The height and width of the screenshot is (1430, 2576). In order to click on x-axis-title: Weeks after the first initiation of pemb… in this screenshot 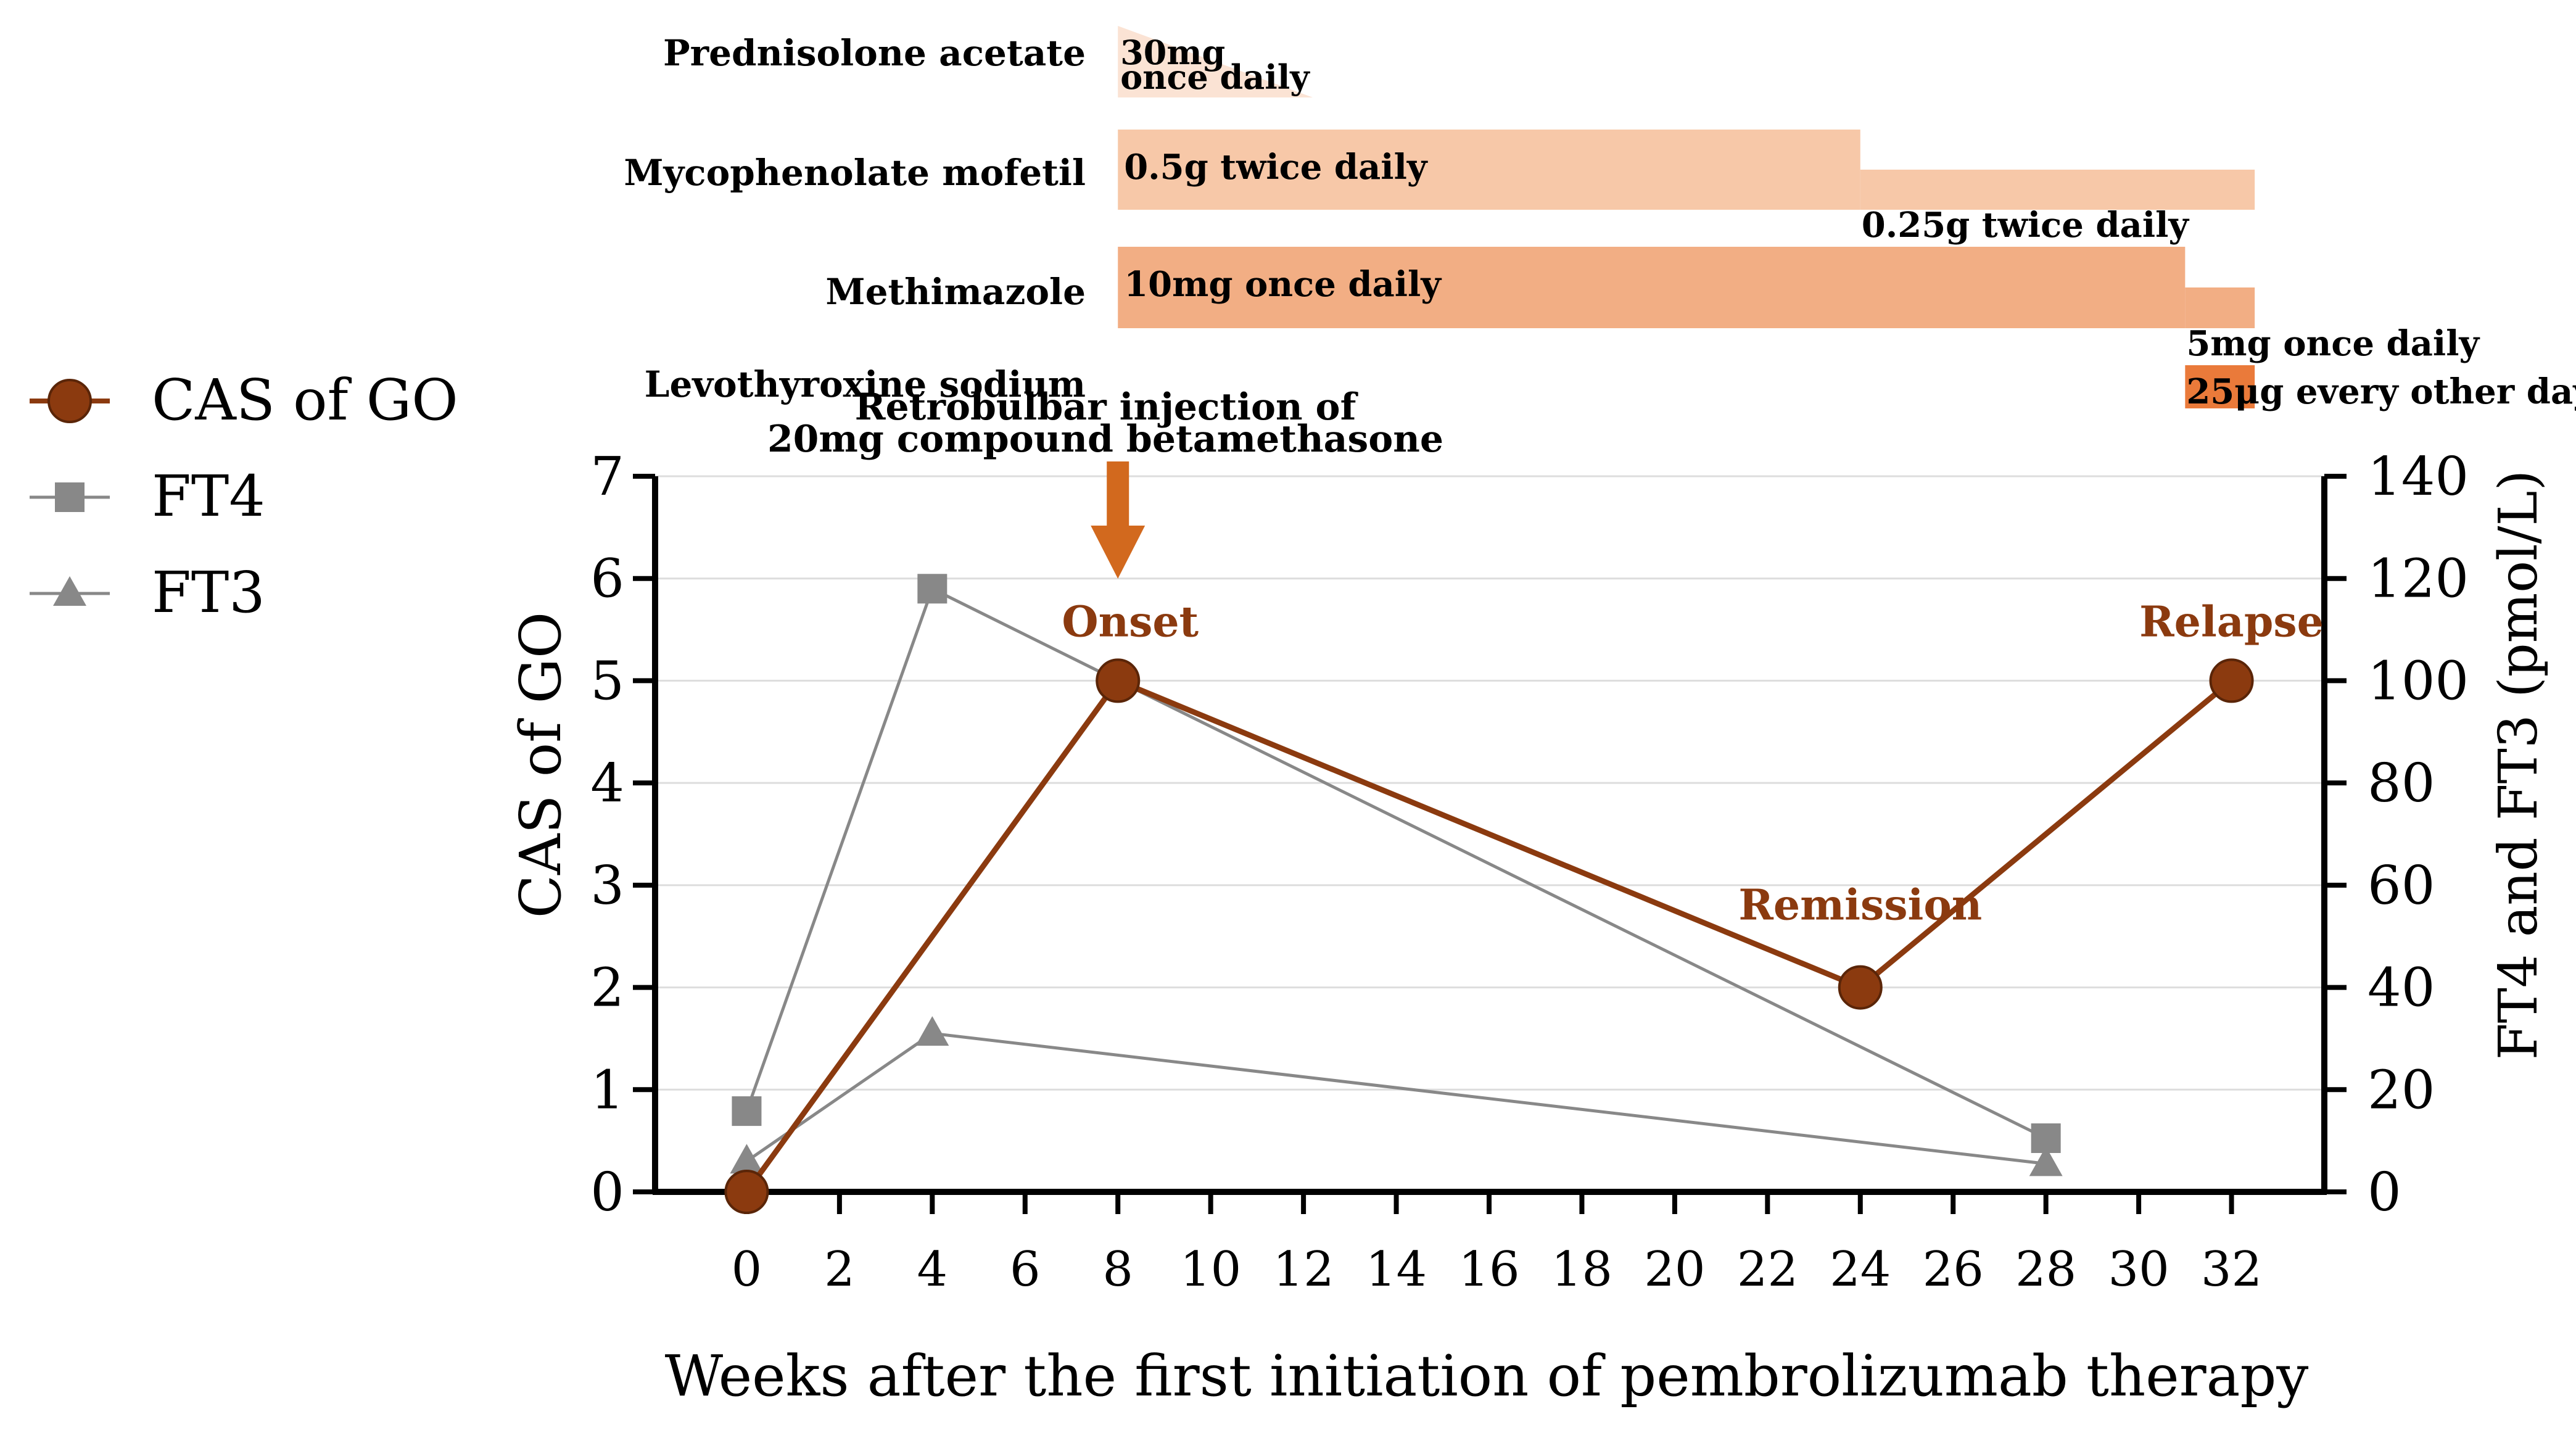, I will do `click(1487, 1376)`.